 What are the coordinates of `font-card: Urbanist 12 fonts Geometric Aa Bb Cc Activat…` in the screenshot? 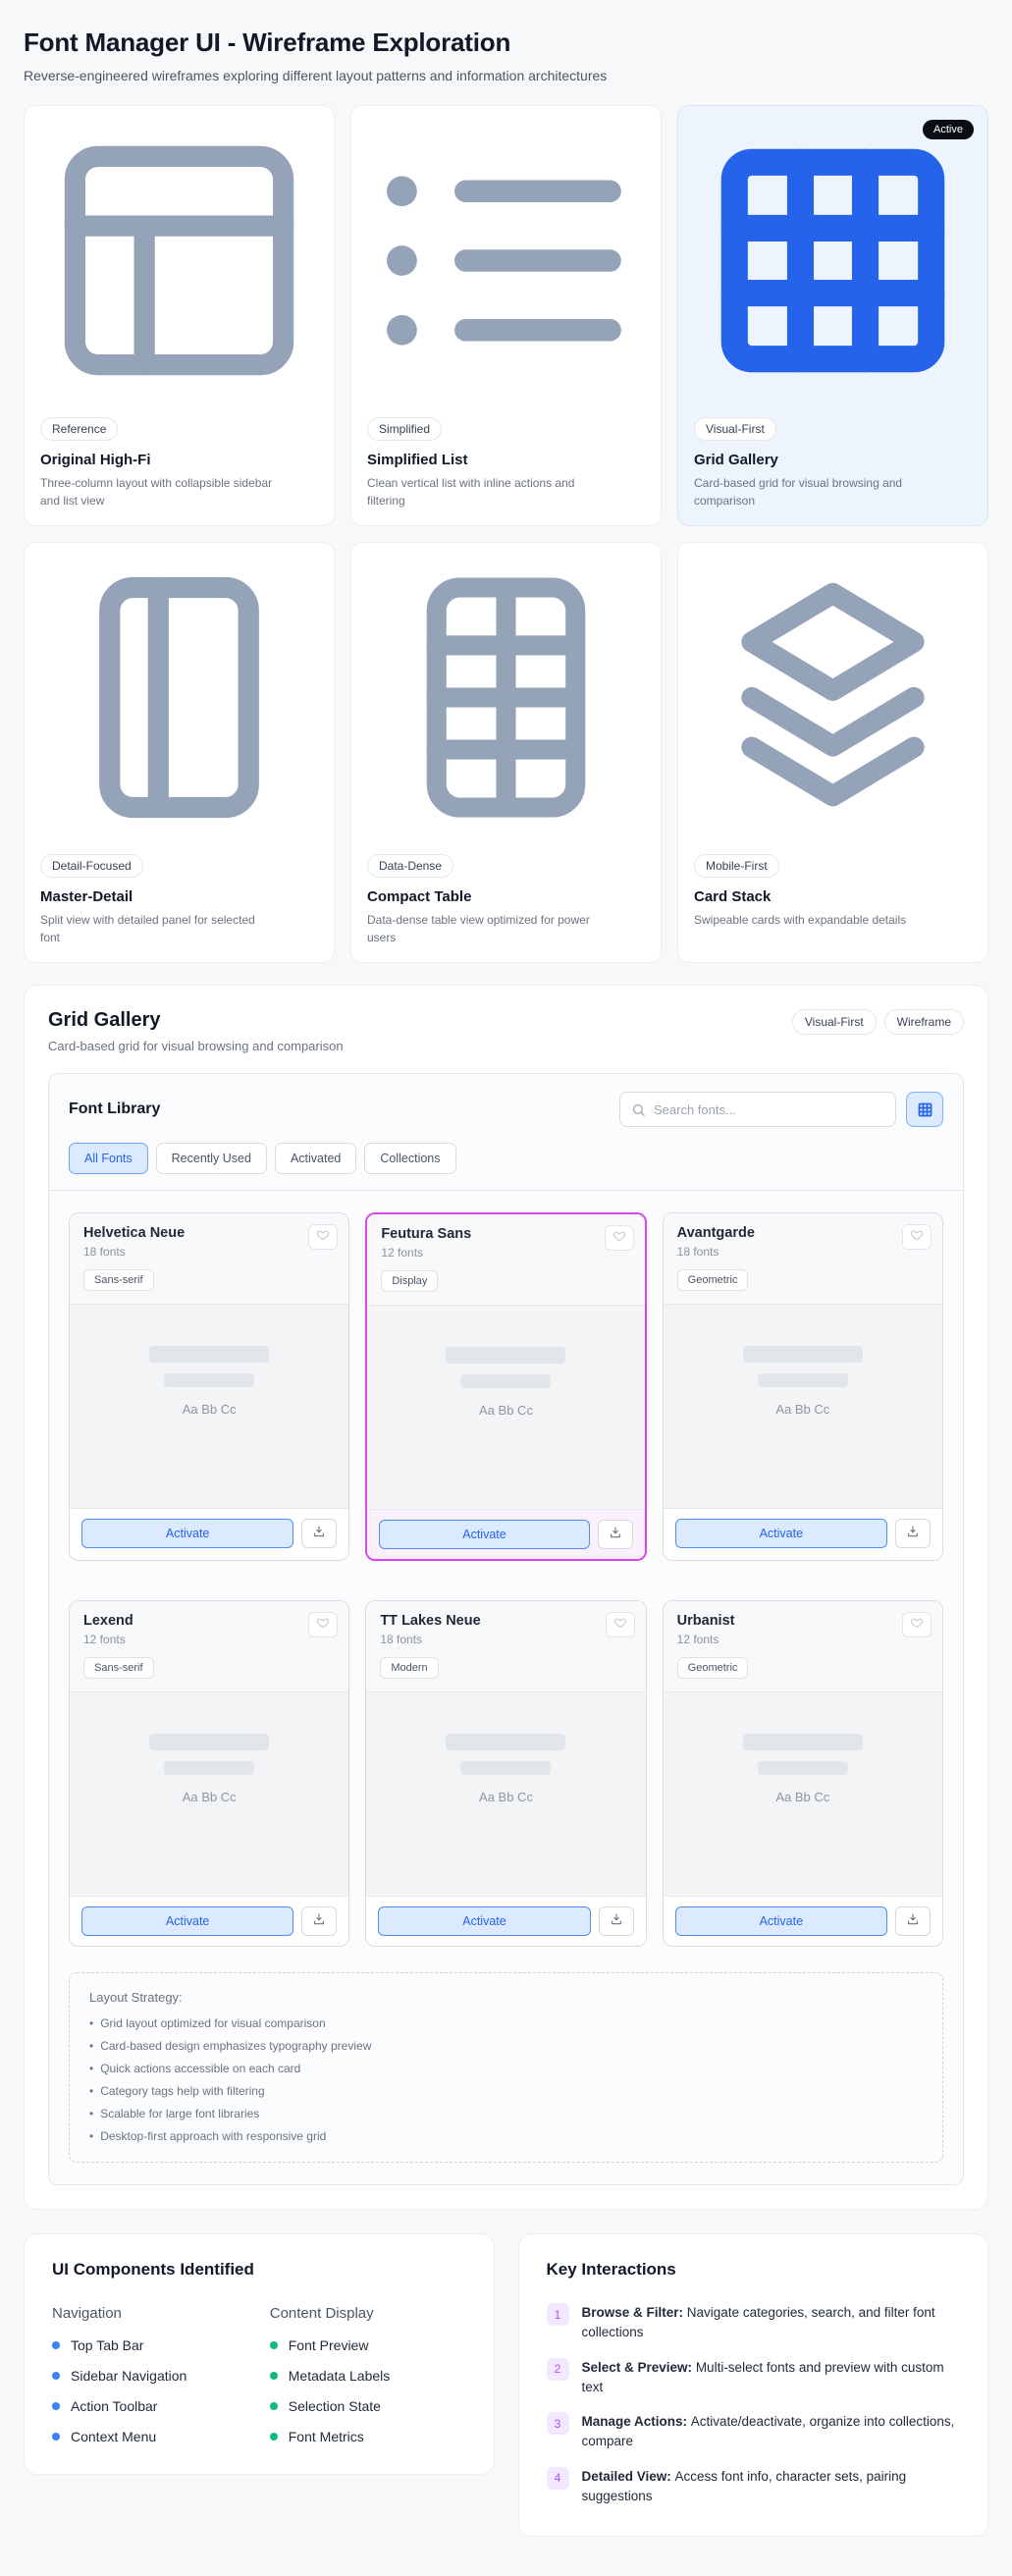 It's located at (802, 1773).